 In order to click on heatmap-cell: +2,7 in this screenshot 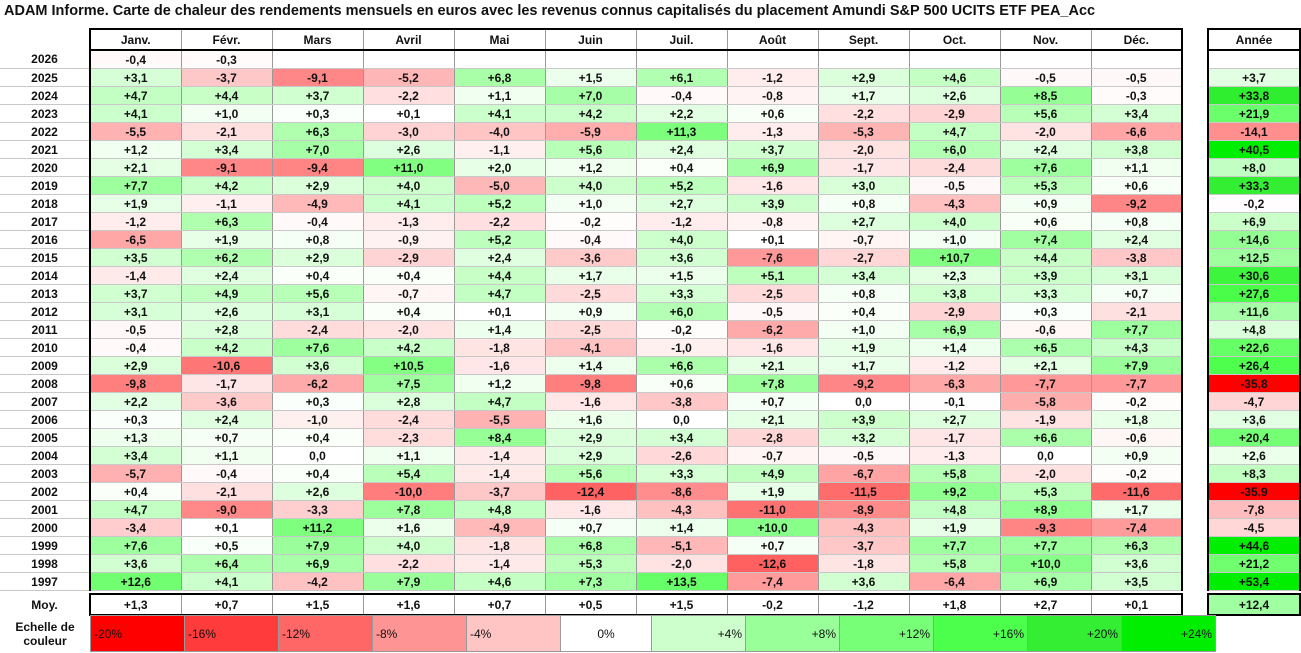, I will do `click(681, 203)`.